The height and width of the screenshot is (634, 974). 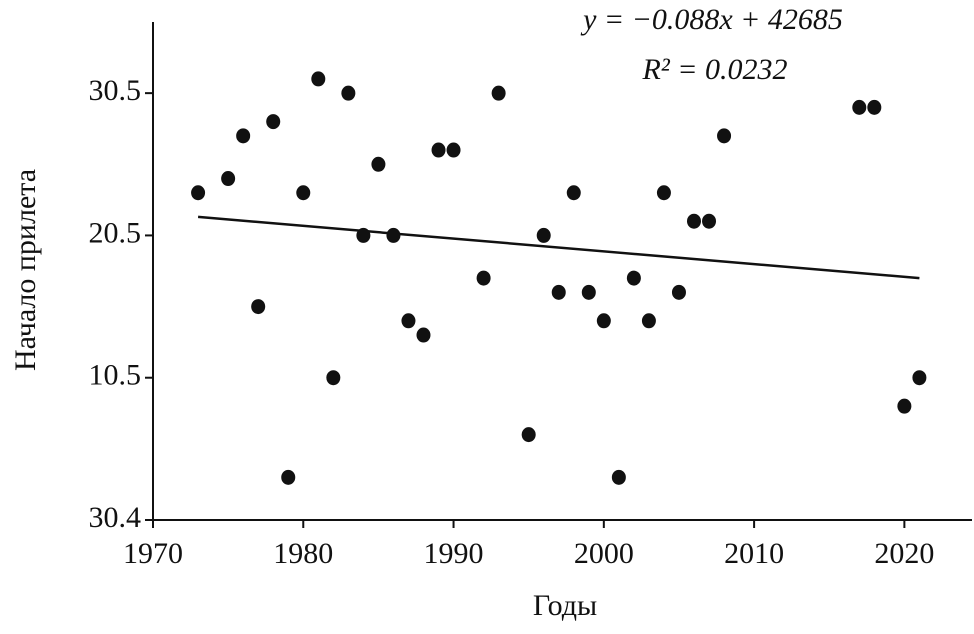 What do you see at coordinates (153, 553) in the screenshot?
I see `x-tick-label: 1970` at bounding box center [153, 553].